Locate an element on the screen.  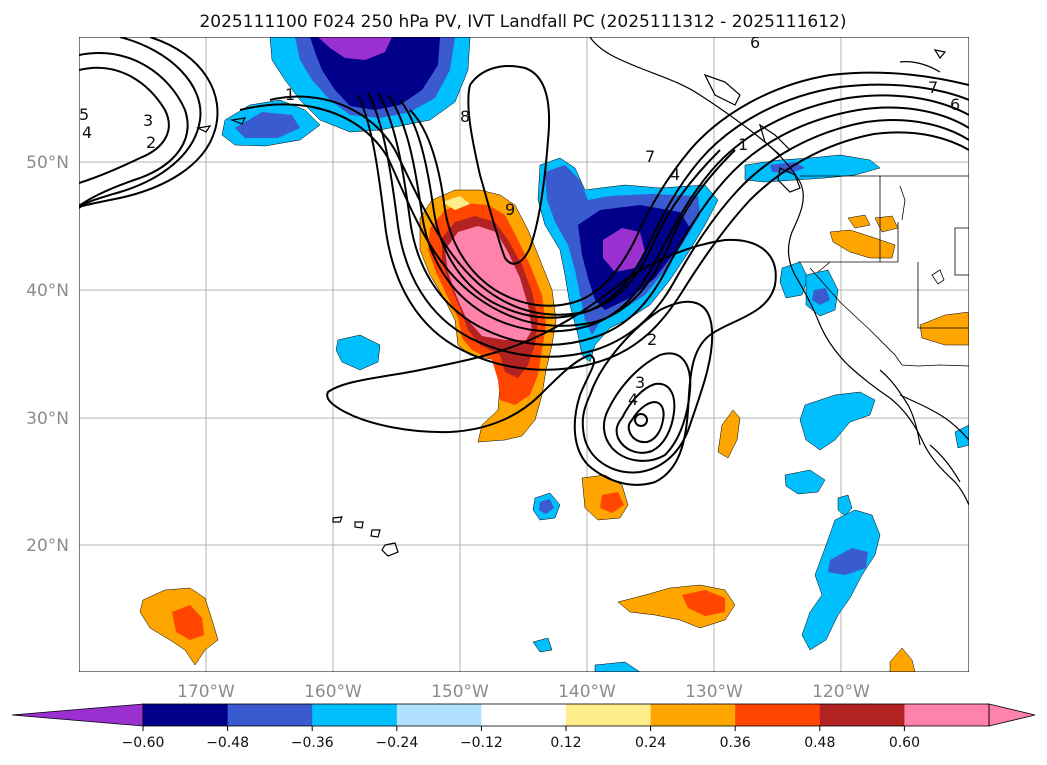
lon-label-170w: 170°W is located at coordinates (206, 692).